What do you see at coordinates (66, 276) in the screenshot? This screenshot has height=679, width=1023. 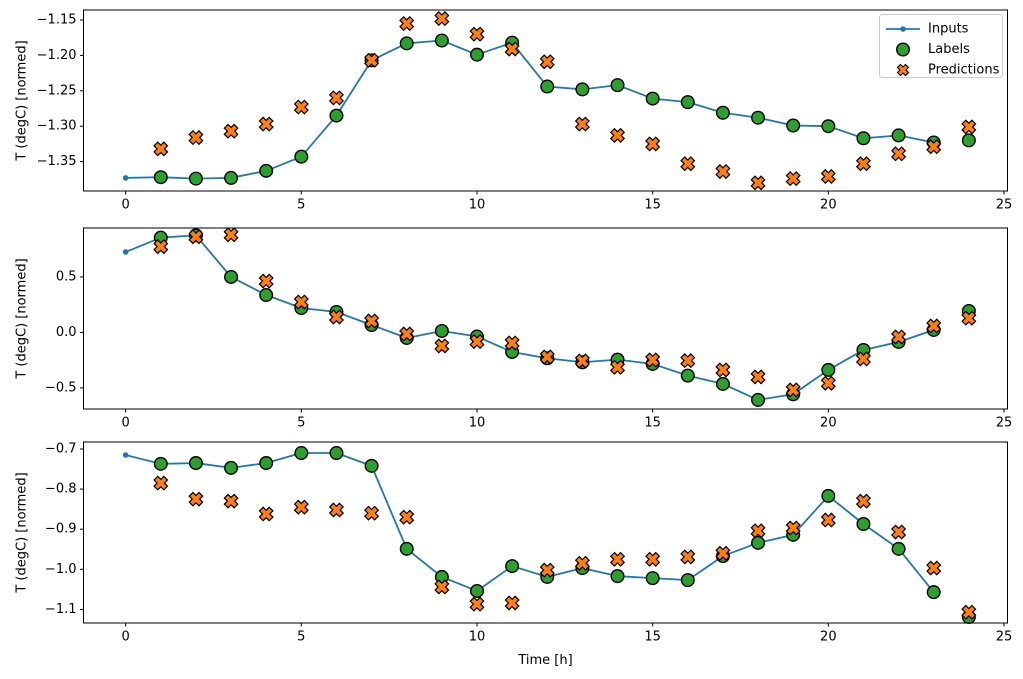 I see `y-tick-label: 0.5` at bounding box center [66, 276].